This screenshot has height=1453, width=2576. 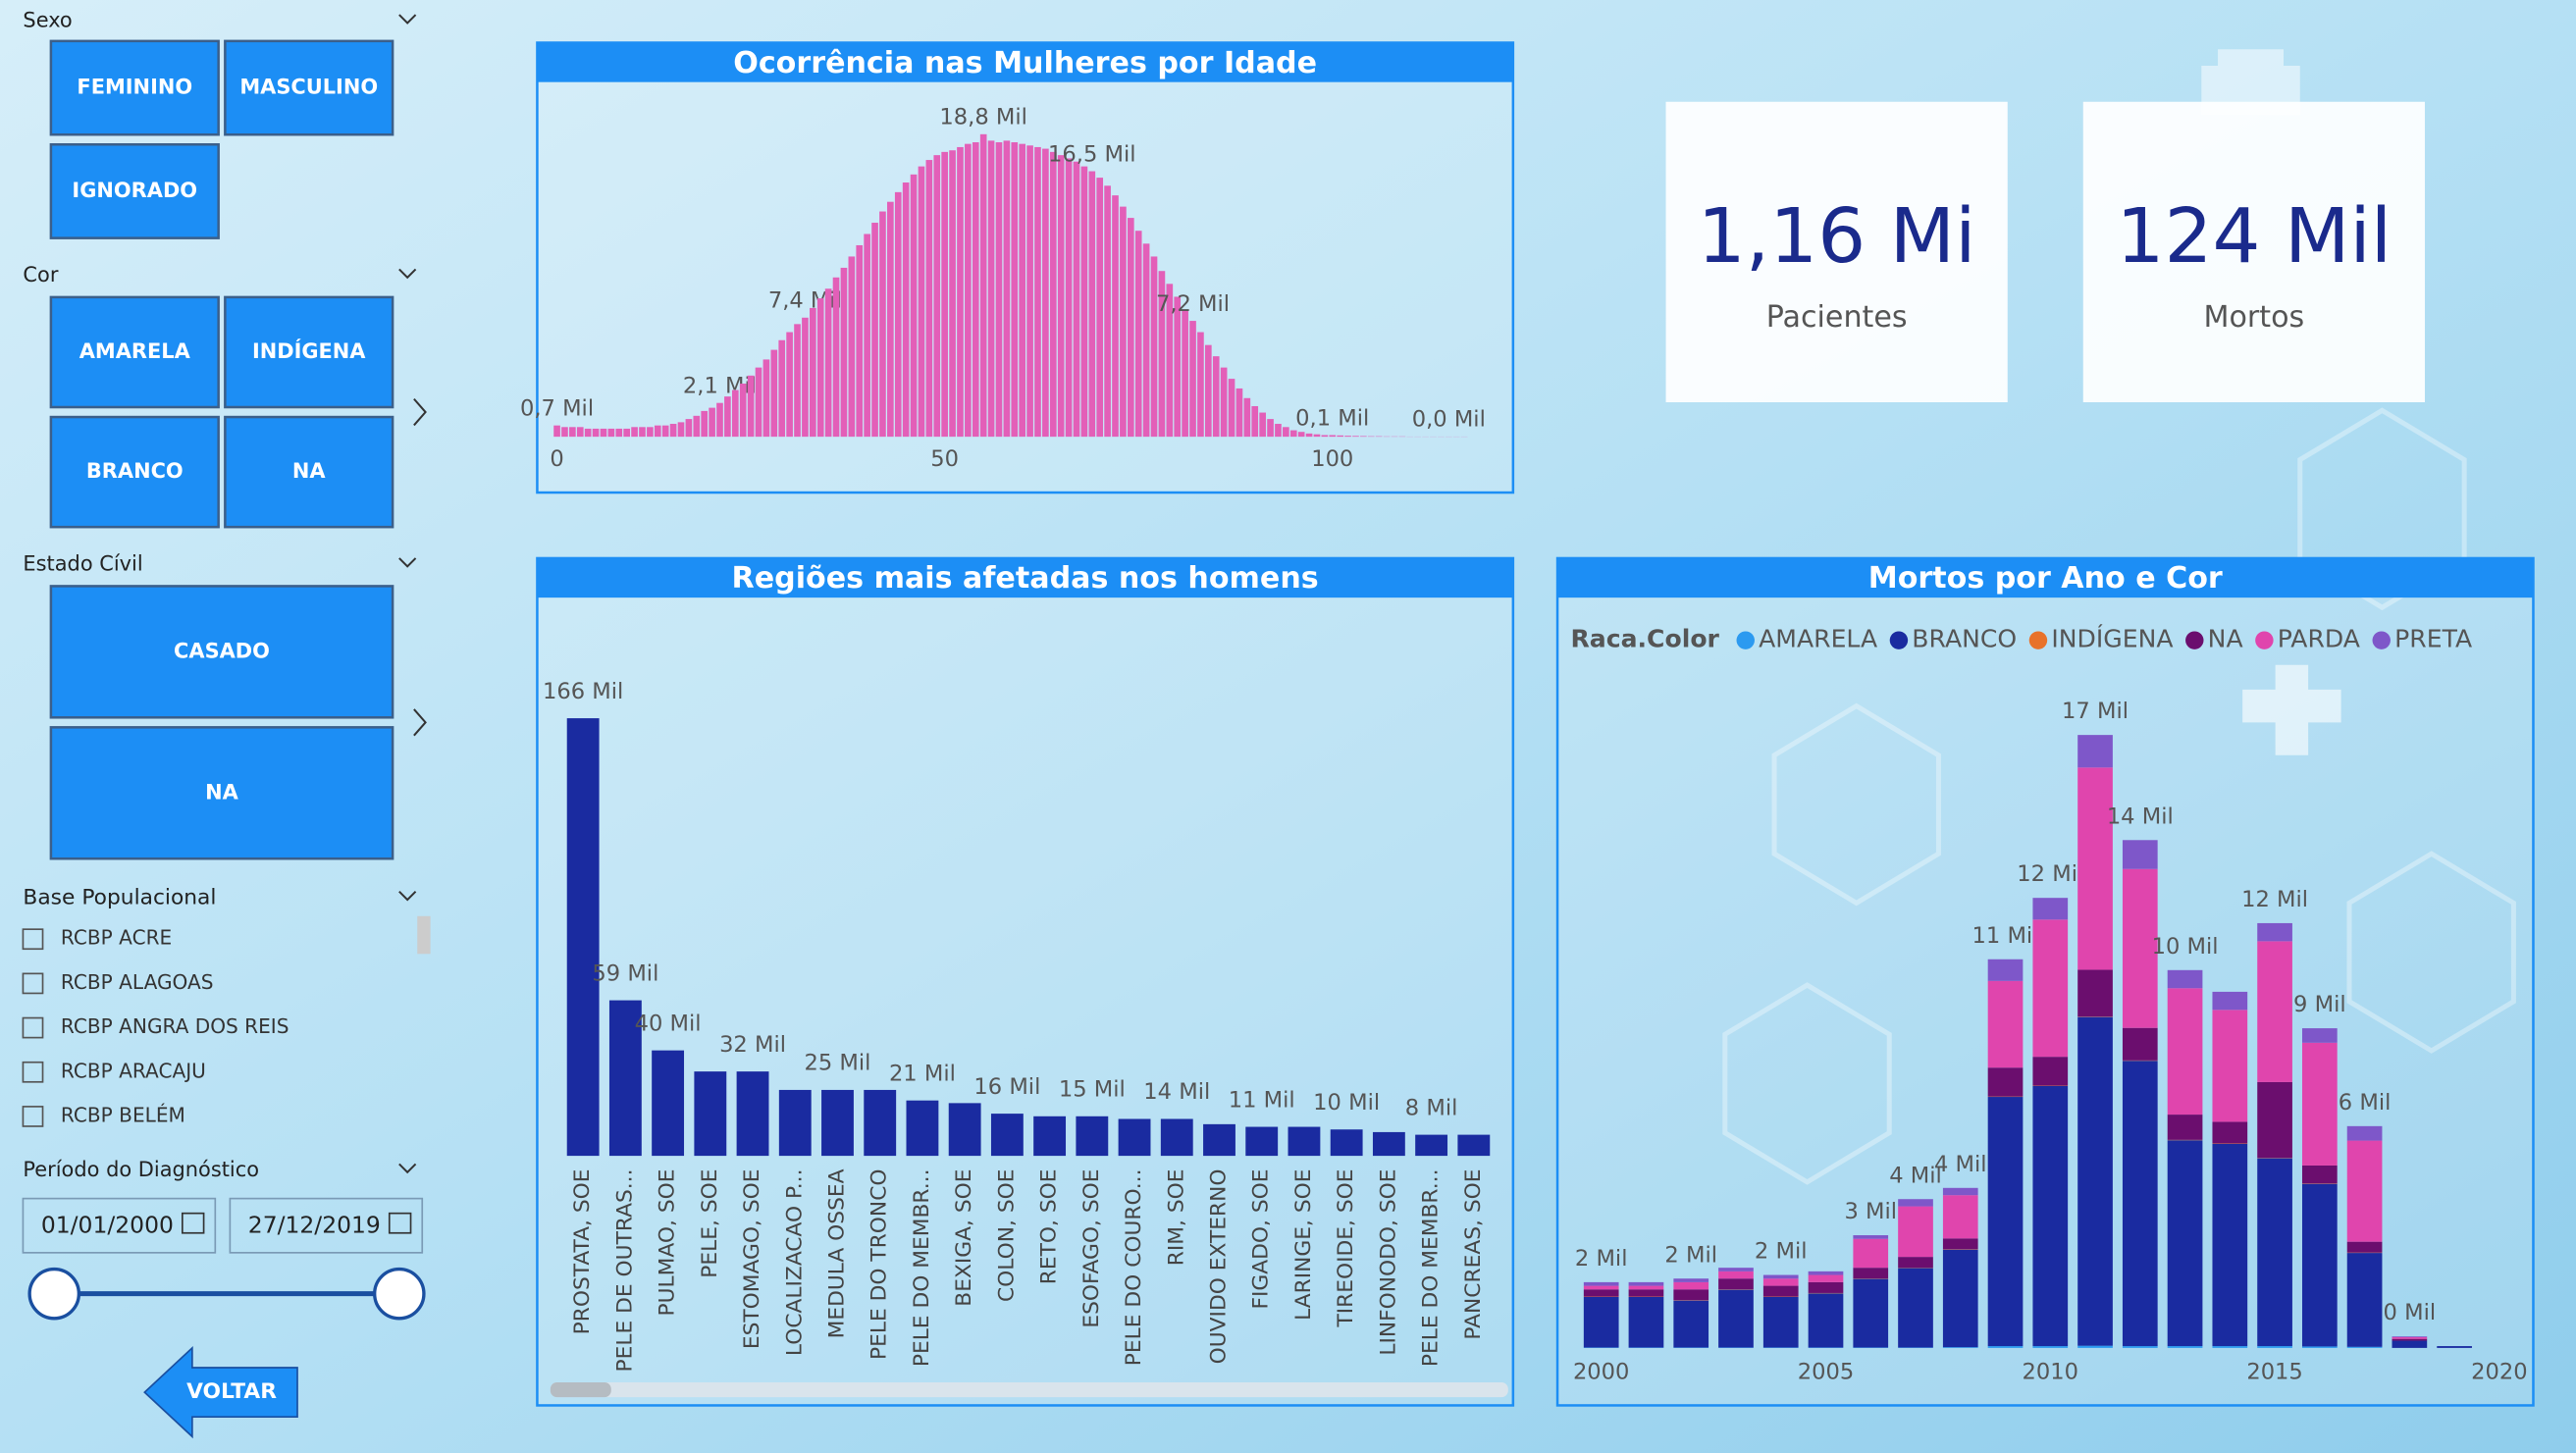 I want to click on checkbox-label: RCBP ALAGOAS, so click(x=137, y=982).